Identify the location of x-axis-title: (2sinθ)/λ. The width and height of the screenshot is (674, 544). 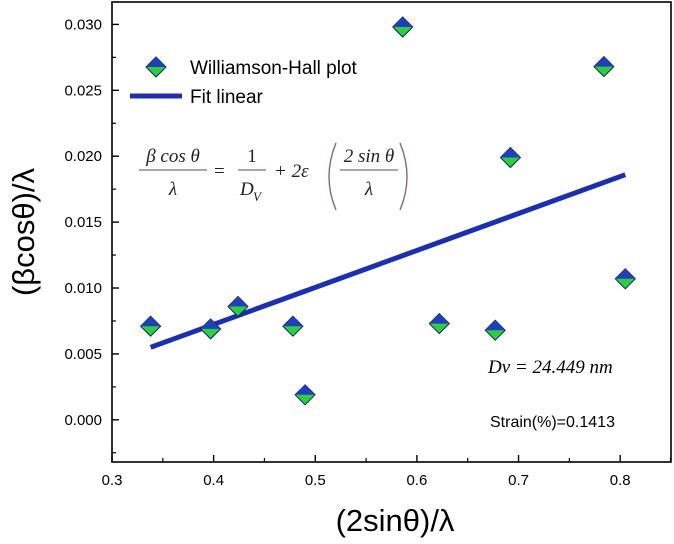
(395, 520).